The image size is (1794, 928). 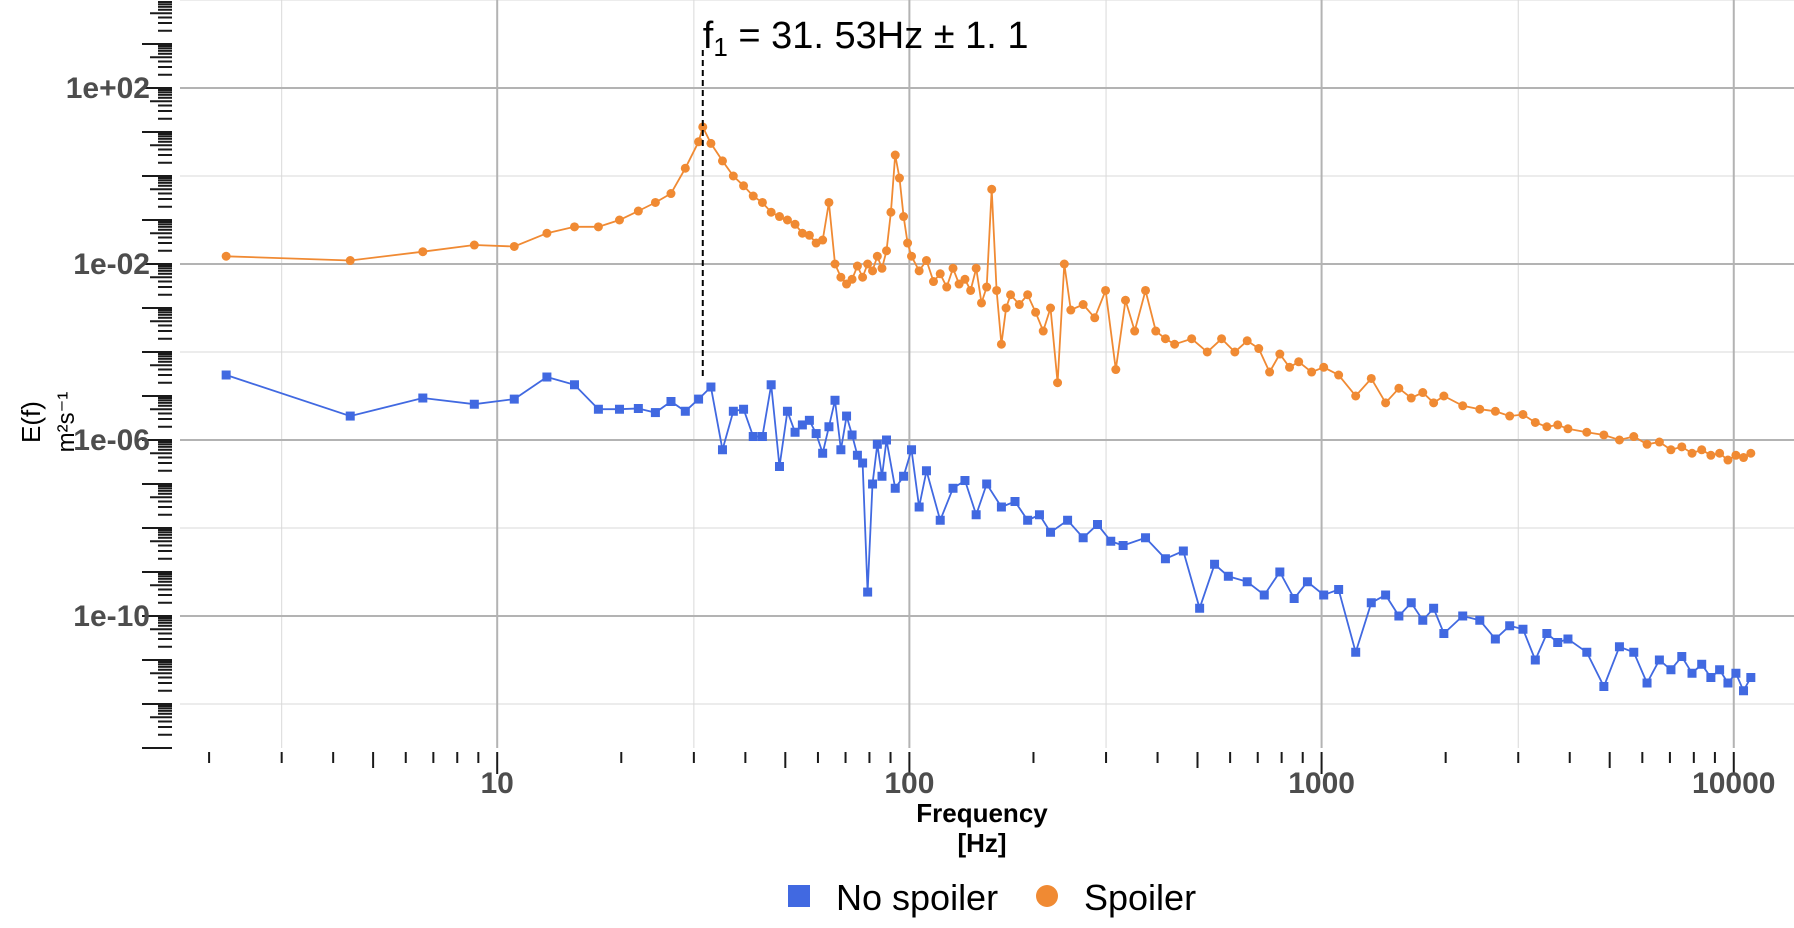 I want to click on x-axis-title-line1: Frequency, so click(x=982, y=813).